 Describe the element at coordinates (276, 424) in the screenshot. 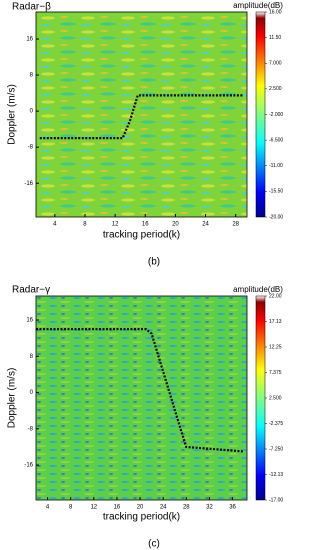

I see `colorbar-tick-label: -2.375` at that location.